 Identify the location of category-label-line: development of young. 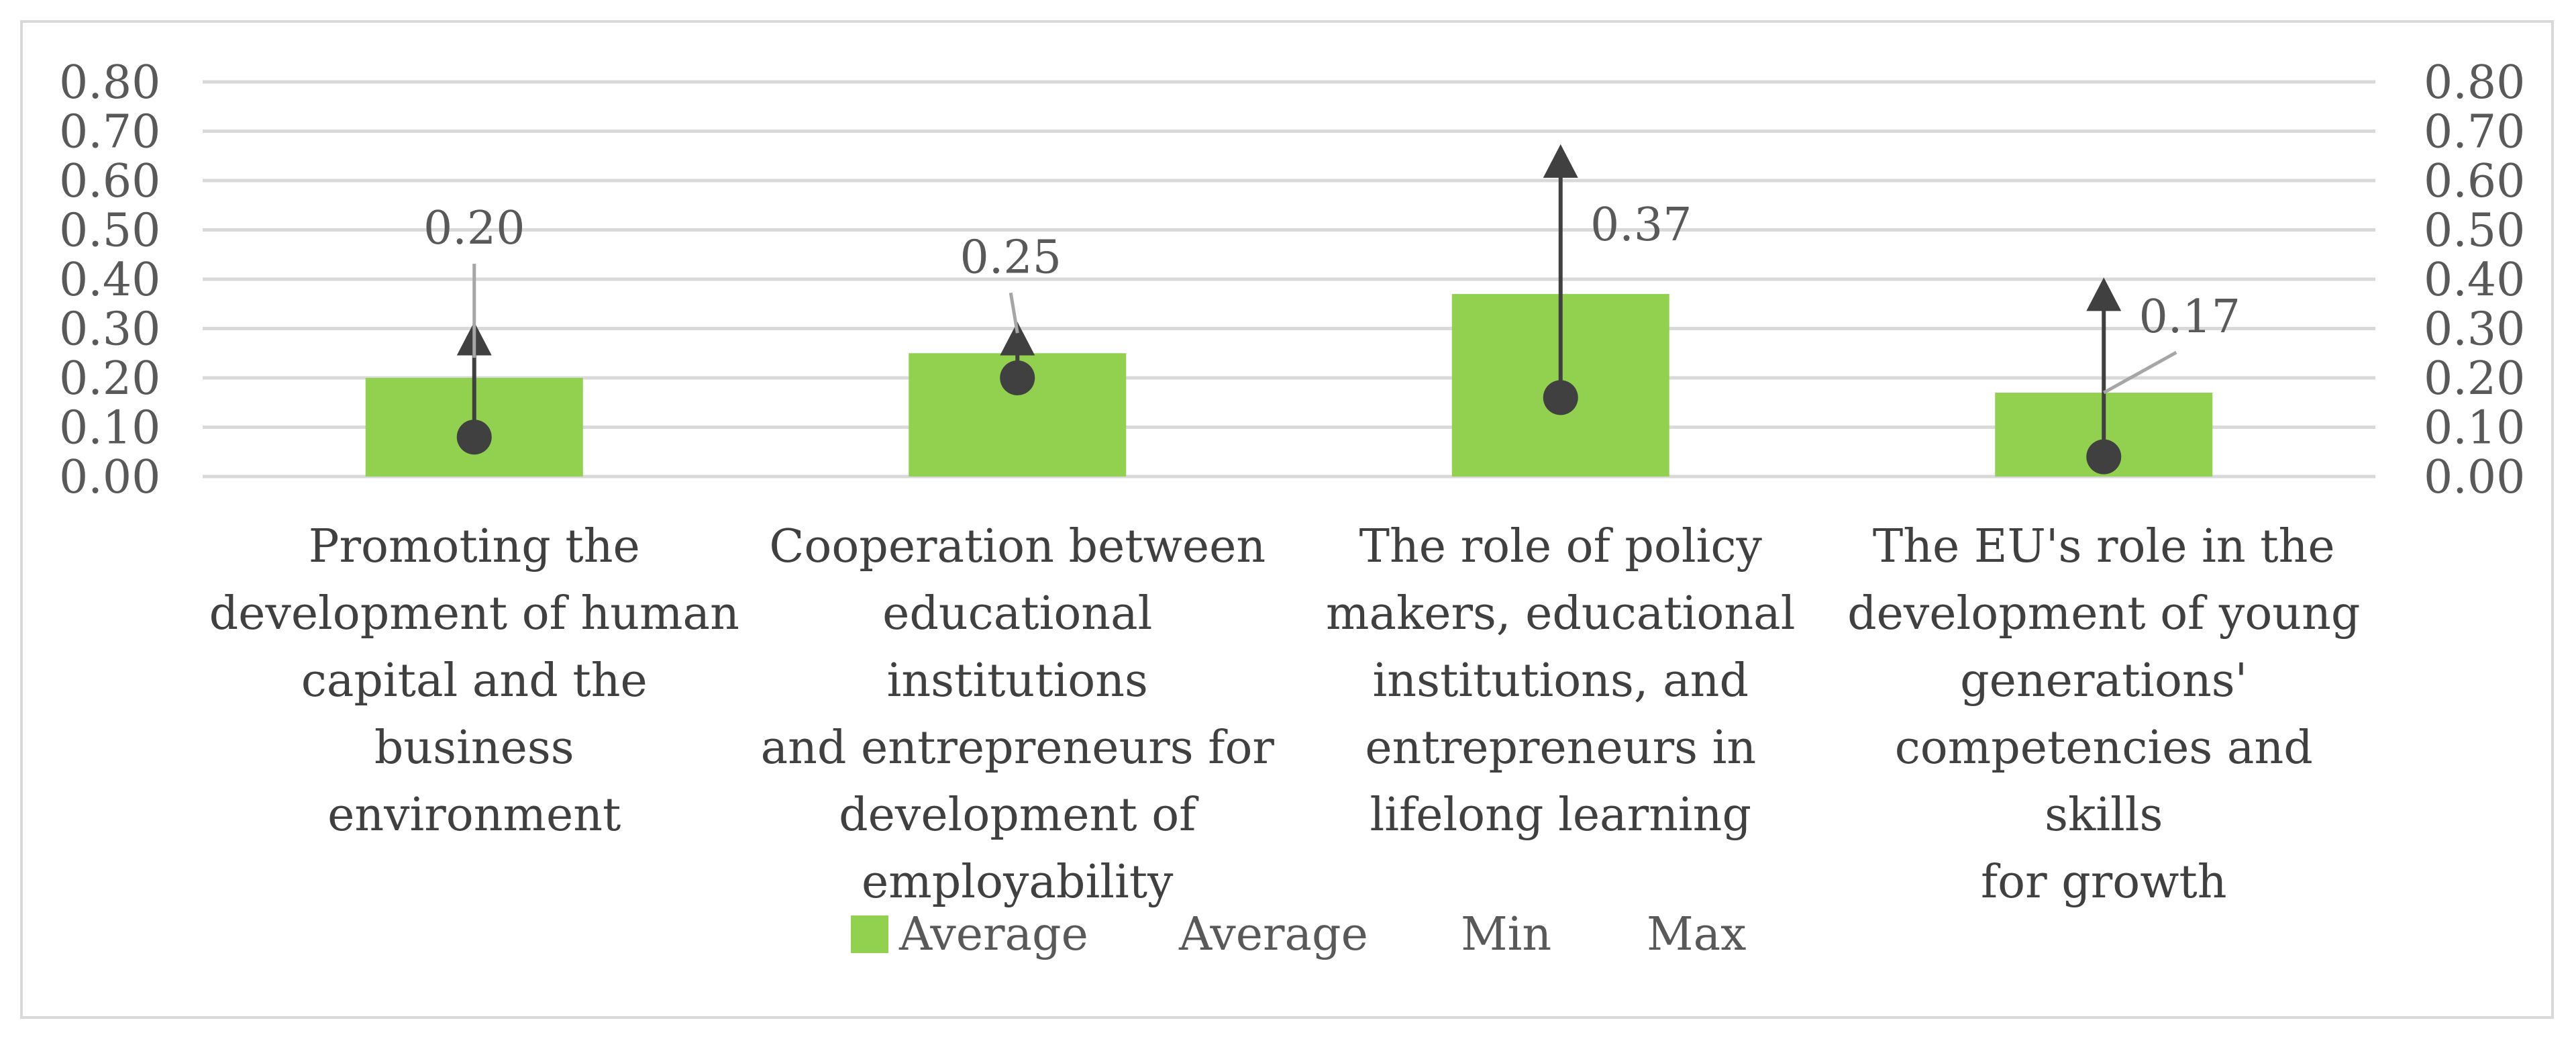
(2104, 613).